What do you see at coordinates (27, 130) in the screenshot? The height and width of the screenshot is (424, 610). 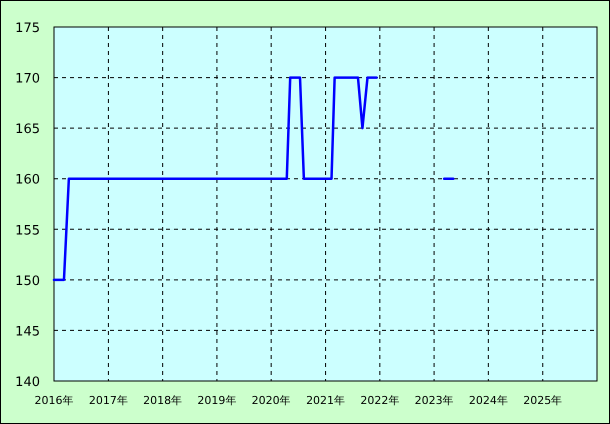 I see `y-tick-label: 165` at bounding box center [27, 130].